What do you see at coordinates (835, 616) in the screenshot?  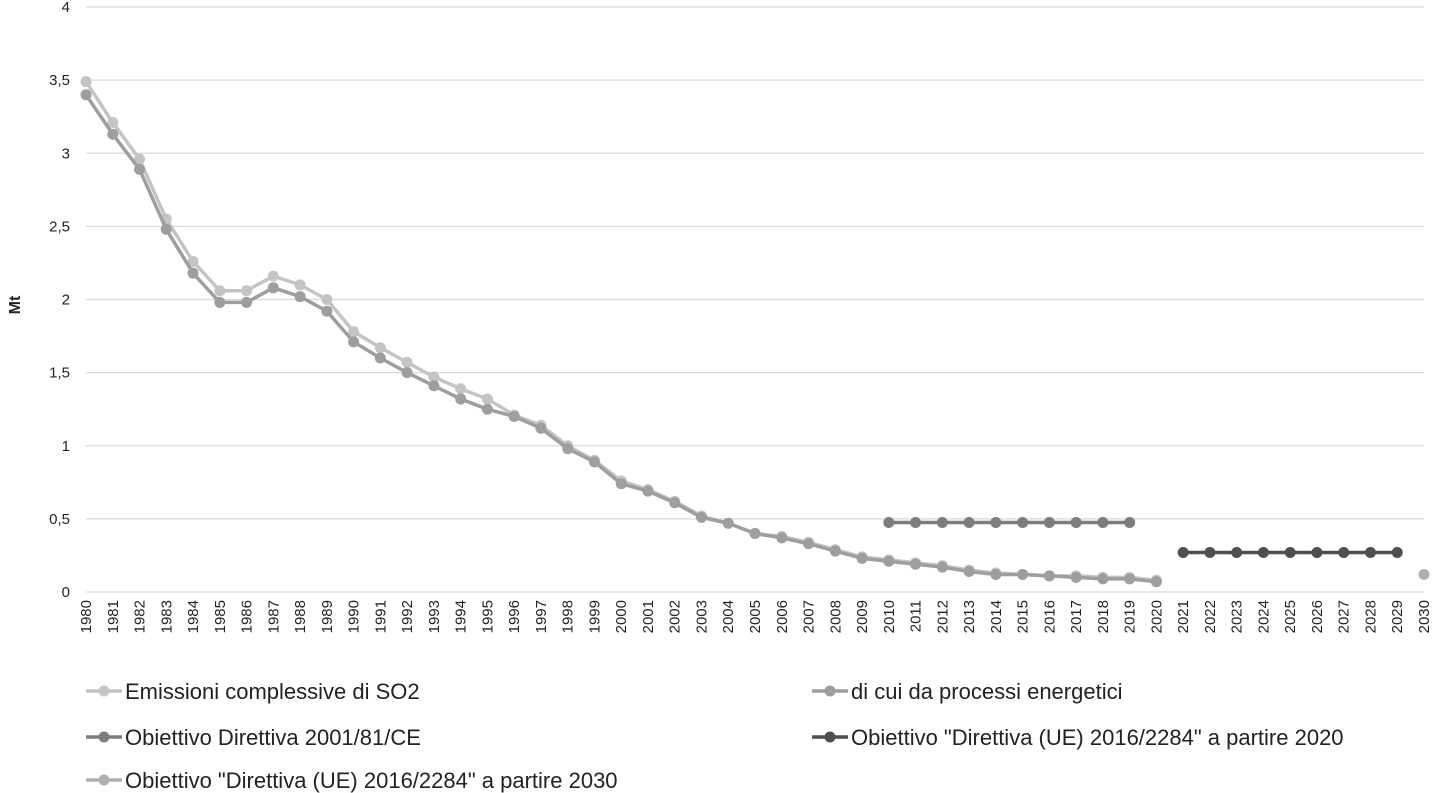 I see `x-tick-label: 2008` at bounding box center [835, 616].